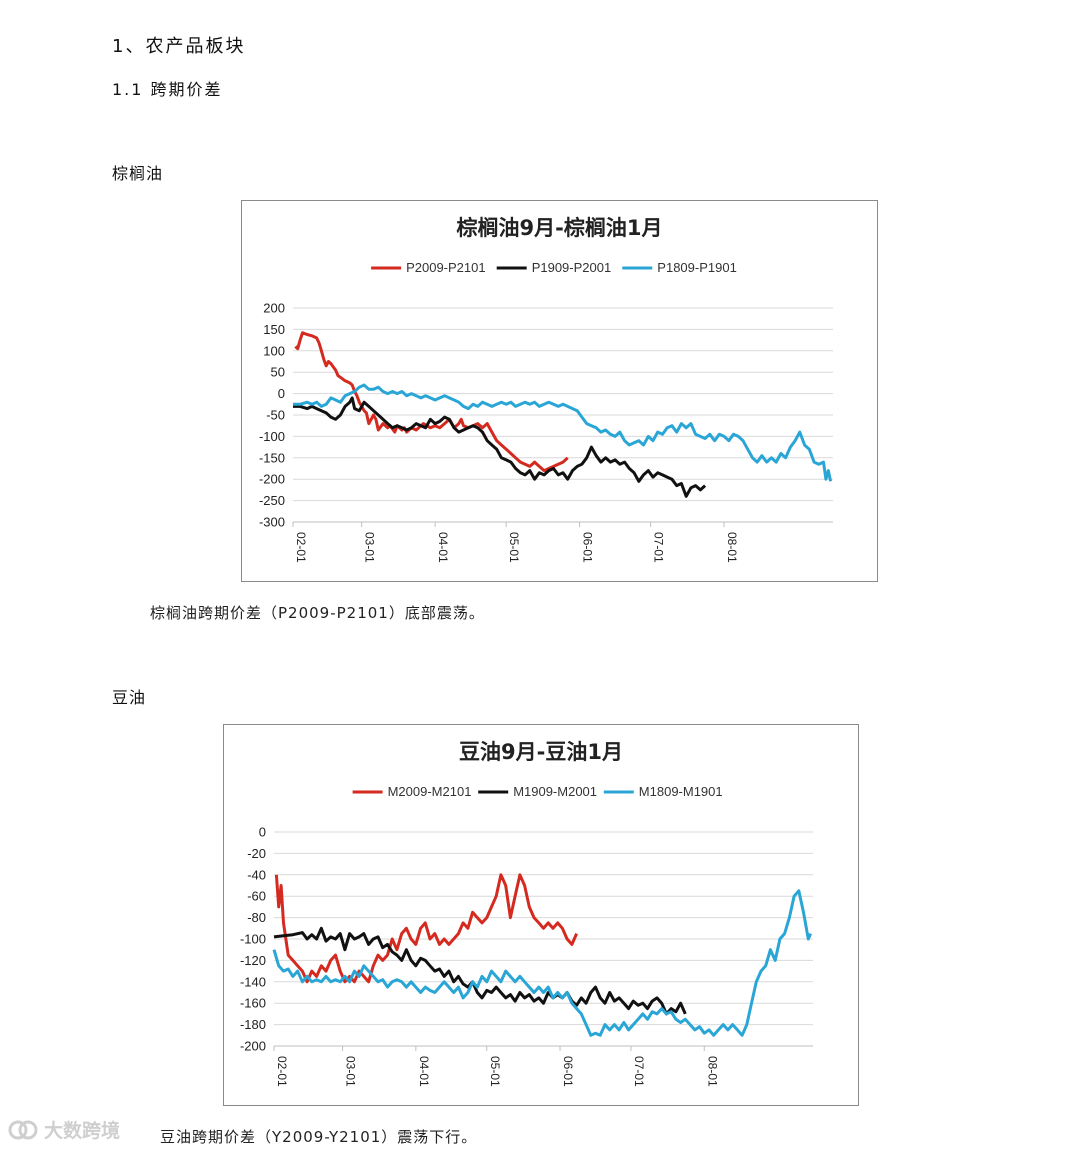 The height and width of the screenshot is (1150, 1080). I want to click on series-line-m1809-m1901, so click(542, 963).